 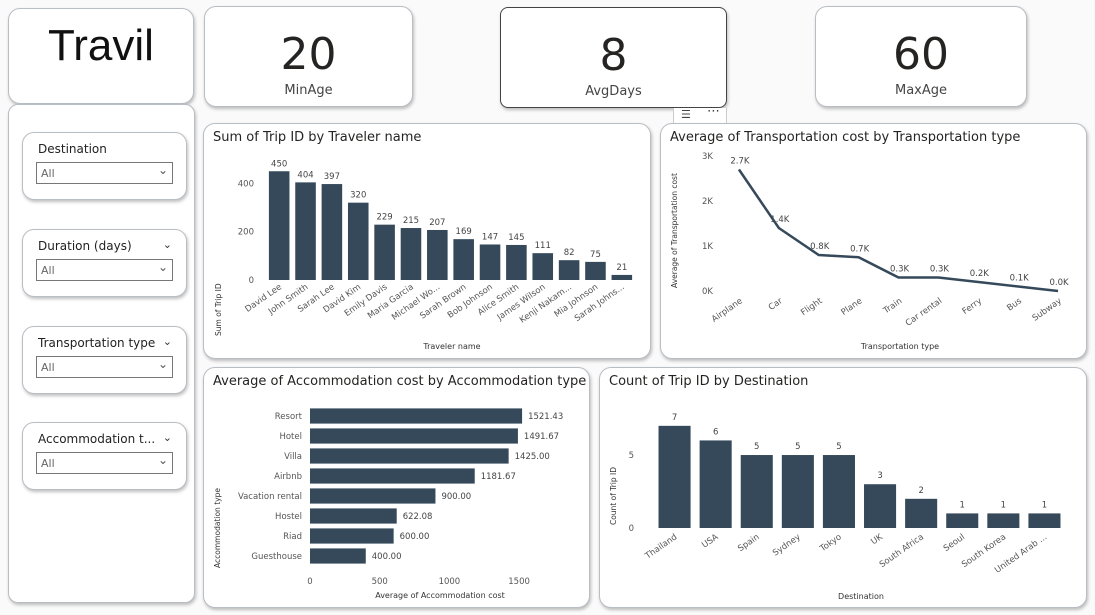 What do you see at coordinates (861, 596) in the screenshot?
I see `x-axis-title: Destination` at bounding box center [861, 596].